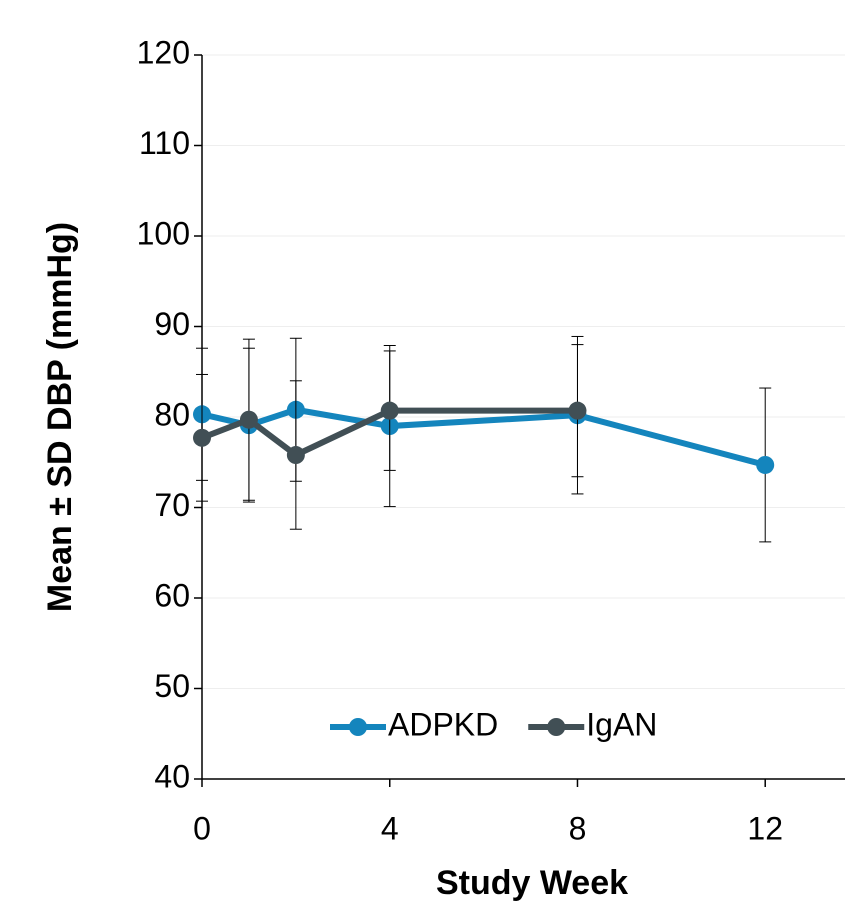 The image size is (845, 904). I want to click on y-tick-label: 110, so click(164, 143).